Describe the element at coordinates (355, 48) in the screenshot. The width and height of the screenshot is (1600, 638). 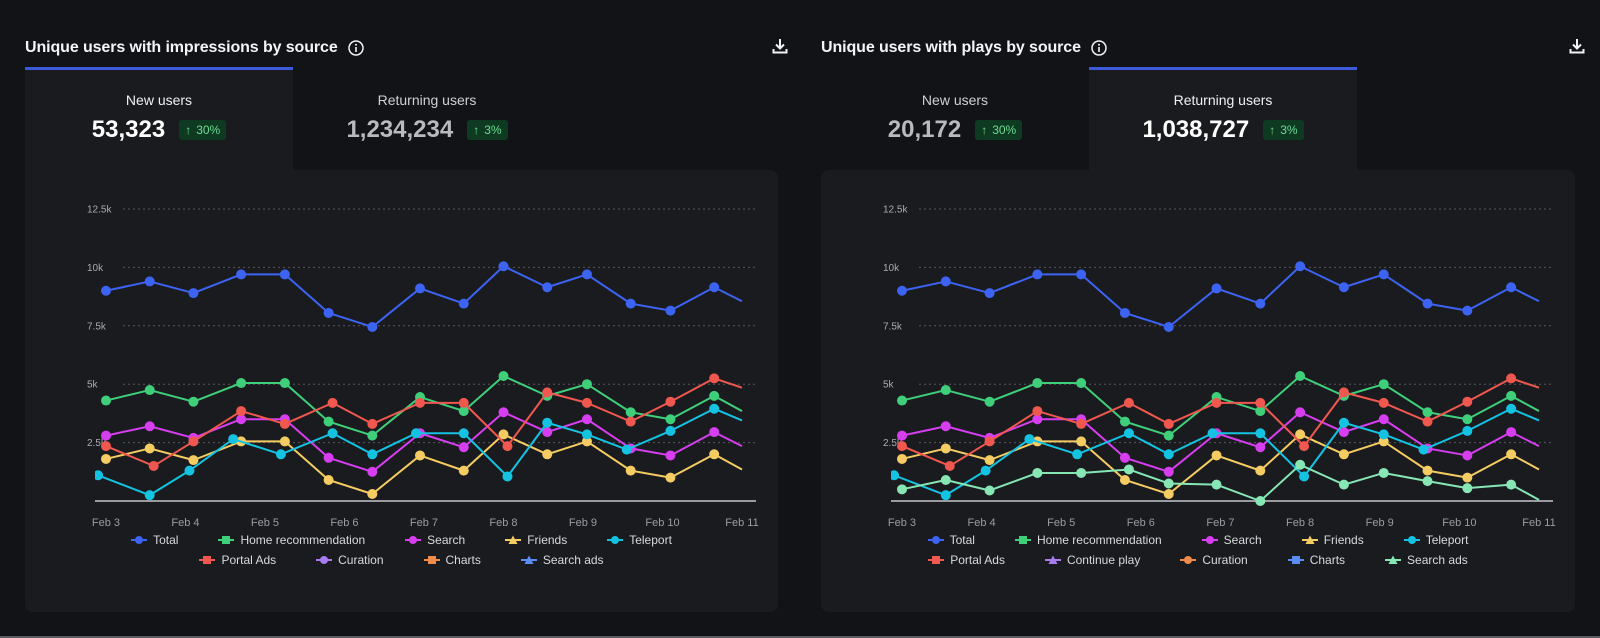
I see `info-icon` at that location.